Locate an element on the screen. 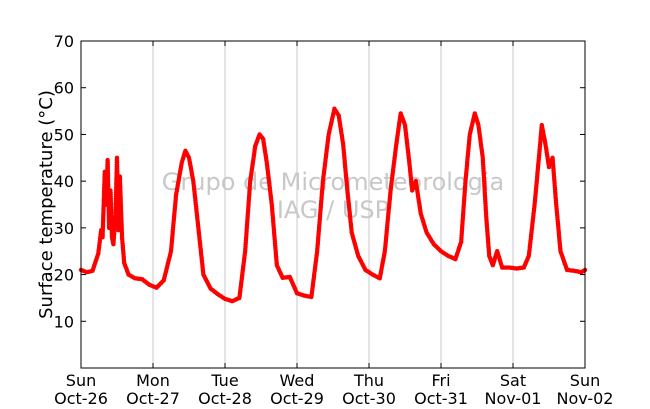  x-tick-label-date: Oct-26 is located at coordinates (81, 398).